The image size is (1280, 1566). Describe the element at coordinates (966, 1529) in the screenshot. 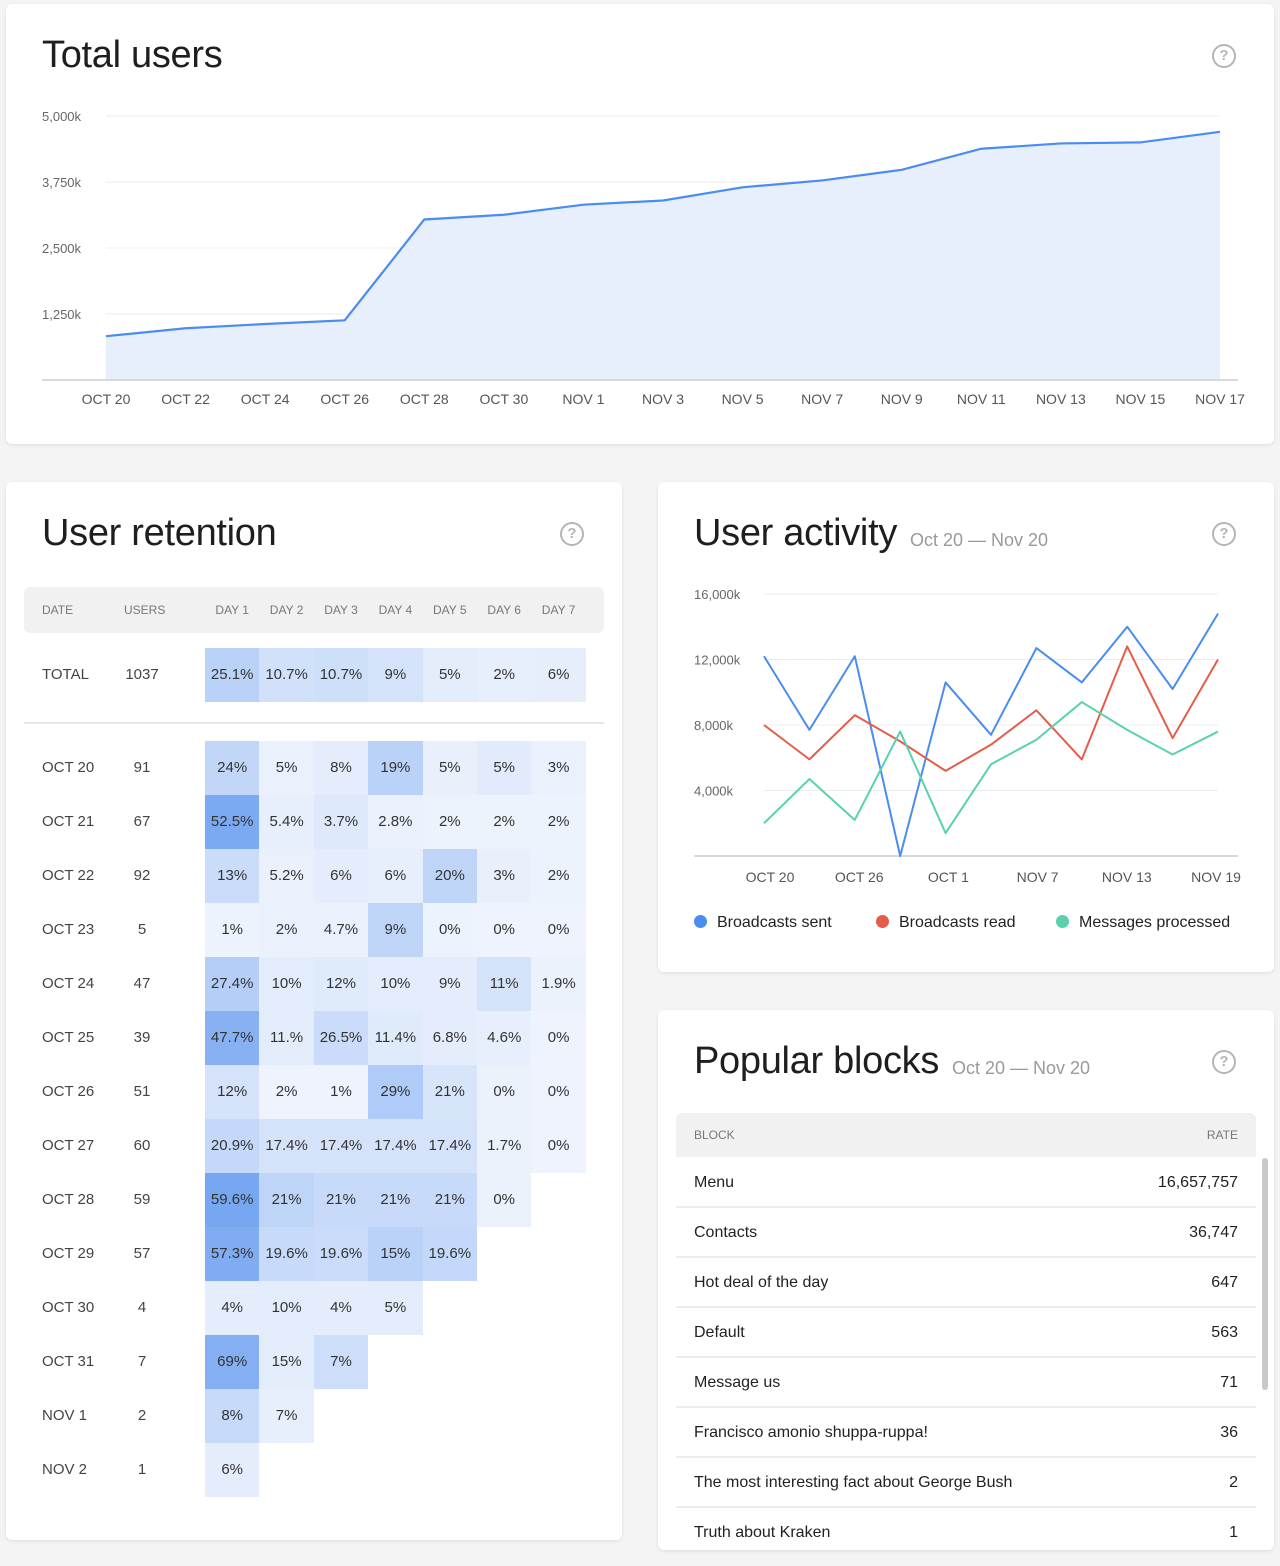

I see `block-row: Truth about Kraken 1` at that location.